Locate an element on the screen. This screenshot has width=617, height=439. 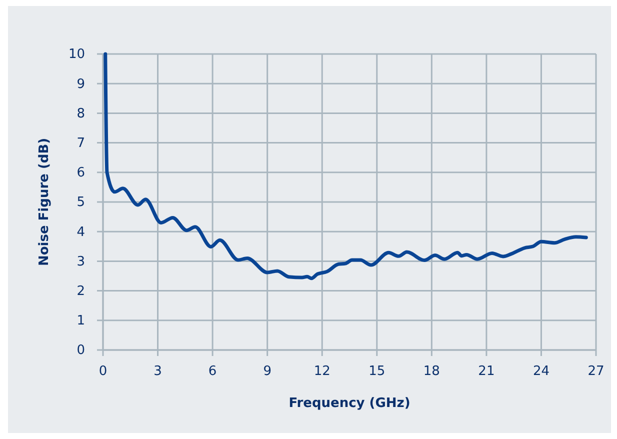
x-tick-label: 21 is located at coordinates (486, 372).